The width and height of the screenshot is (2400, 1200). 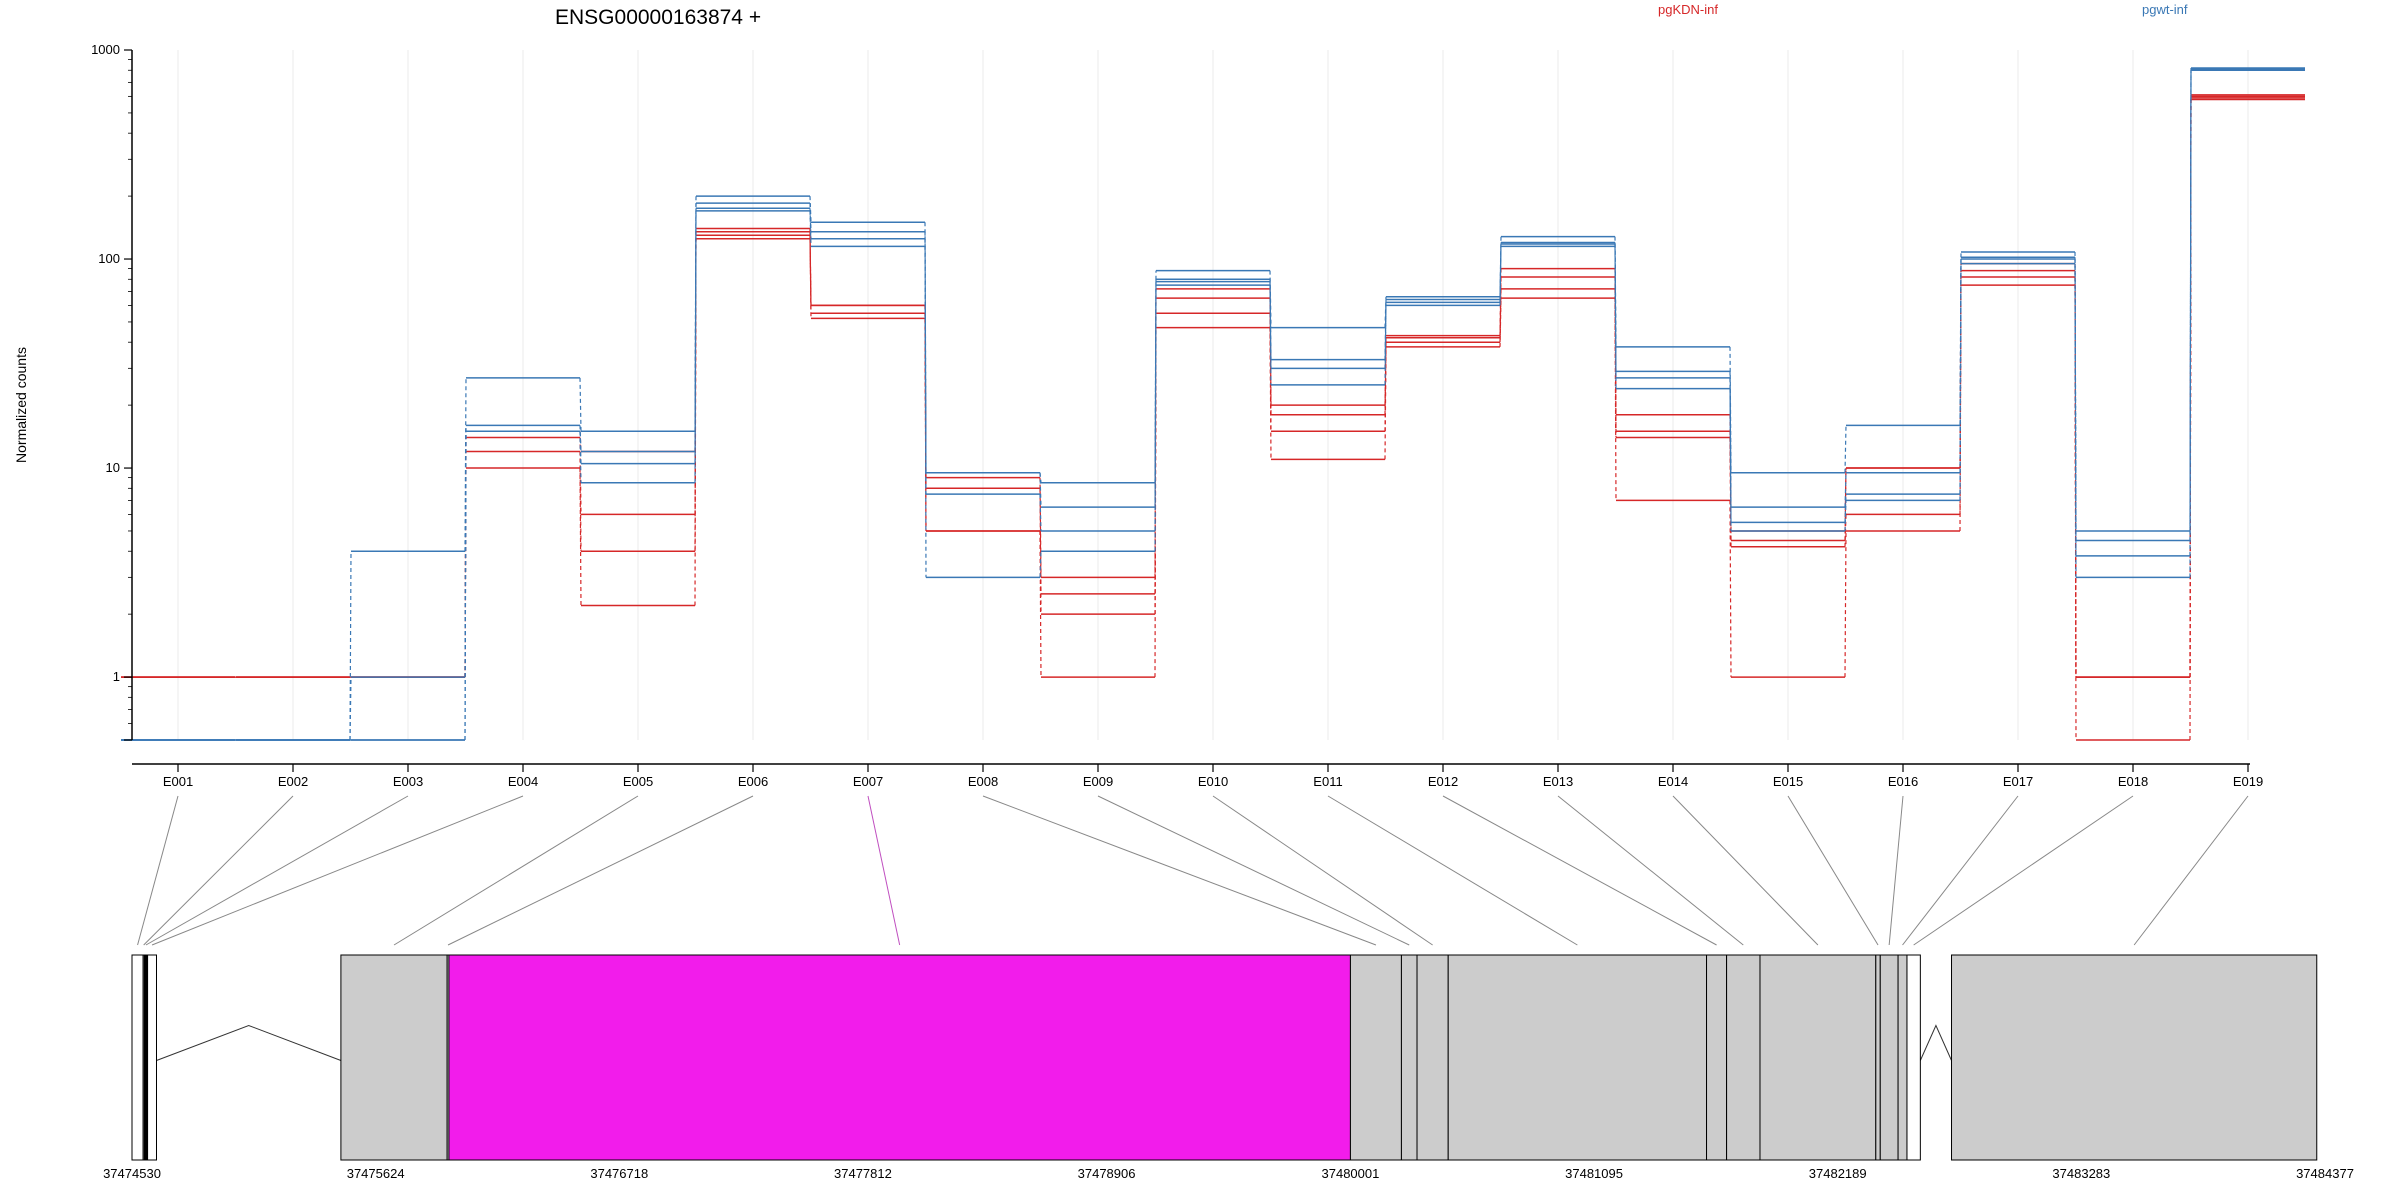 What do you see at coordinates (1878, 1057) in the screenshot?
I see `exon-e015` at bounding box center [1878, 1057].